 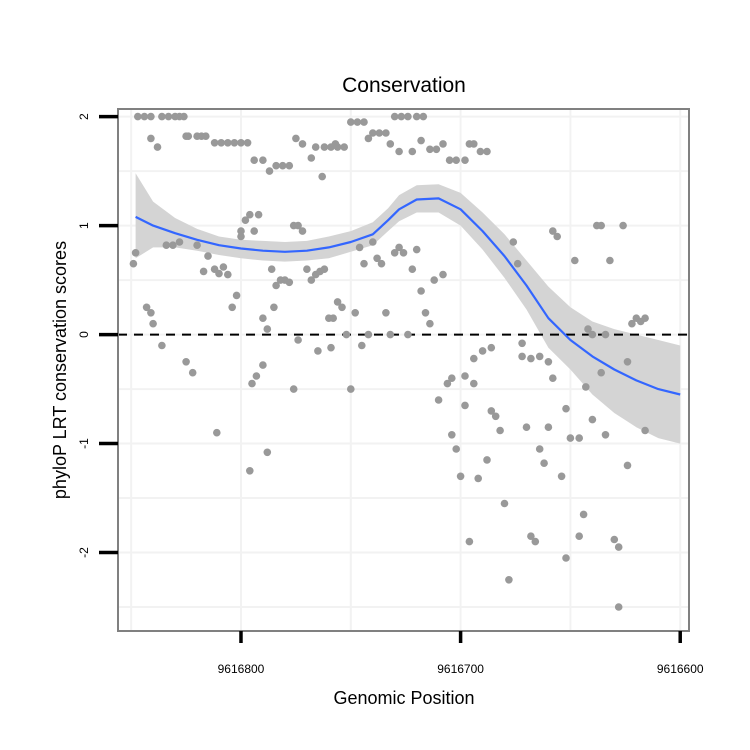 I want to click on chart-title: Conservation, so click(x=404, y=85).